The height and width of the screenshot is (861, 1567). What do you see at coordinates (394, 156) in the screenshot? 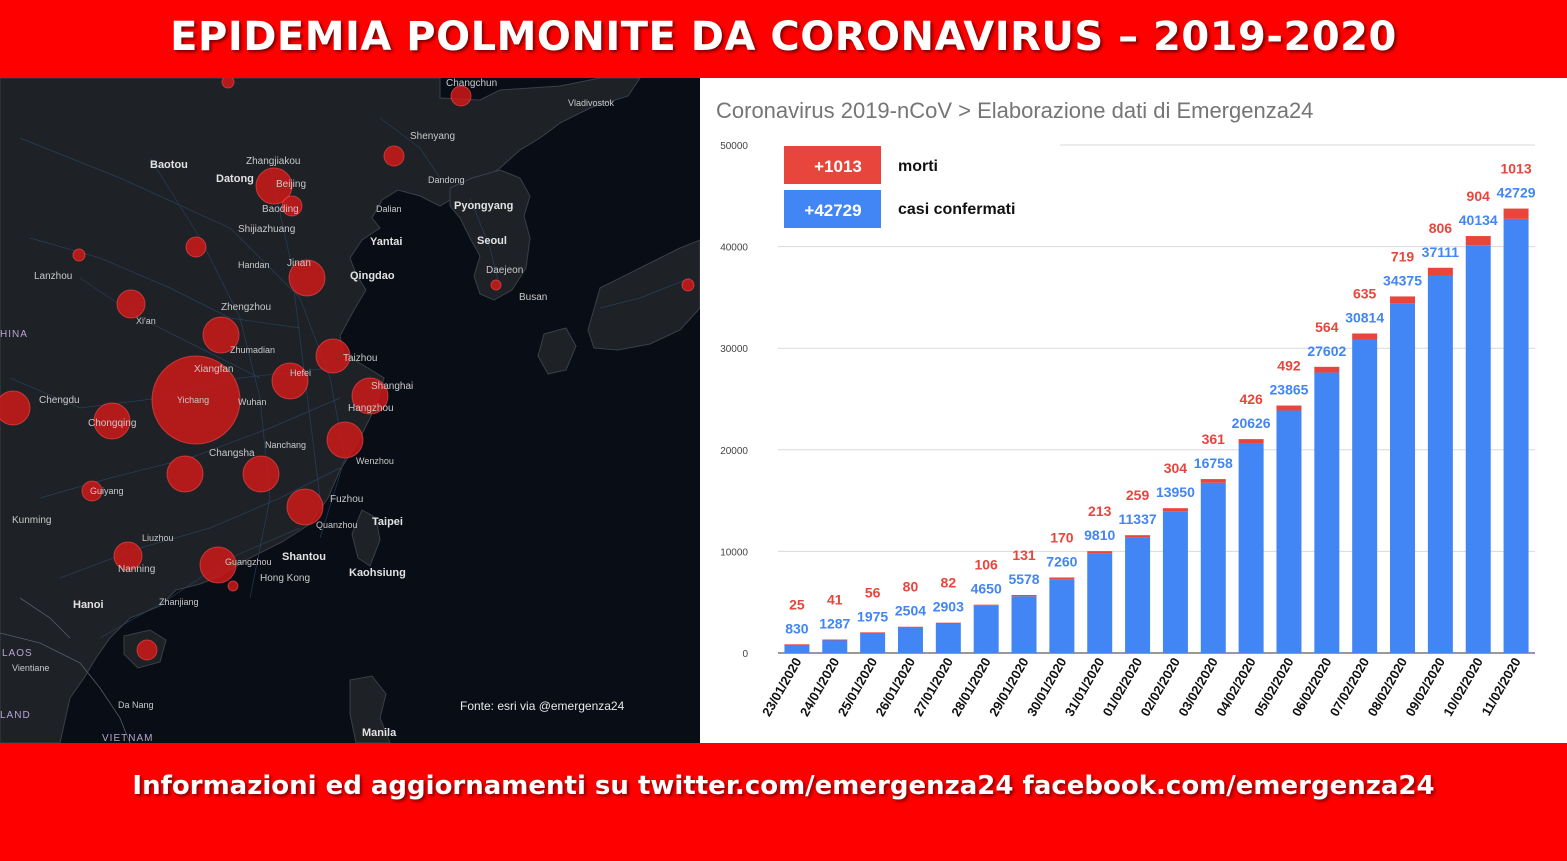
I see `bubble-shenyang` at bounding box center [394, 156].